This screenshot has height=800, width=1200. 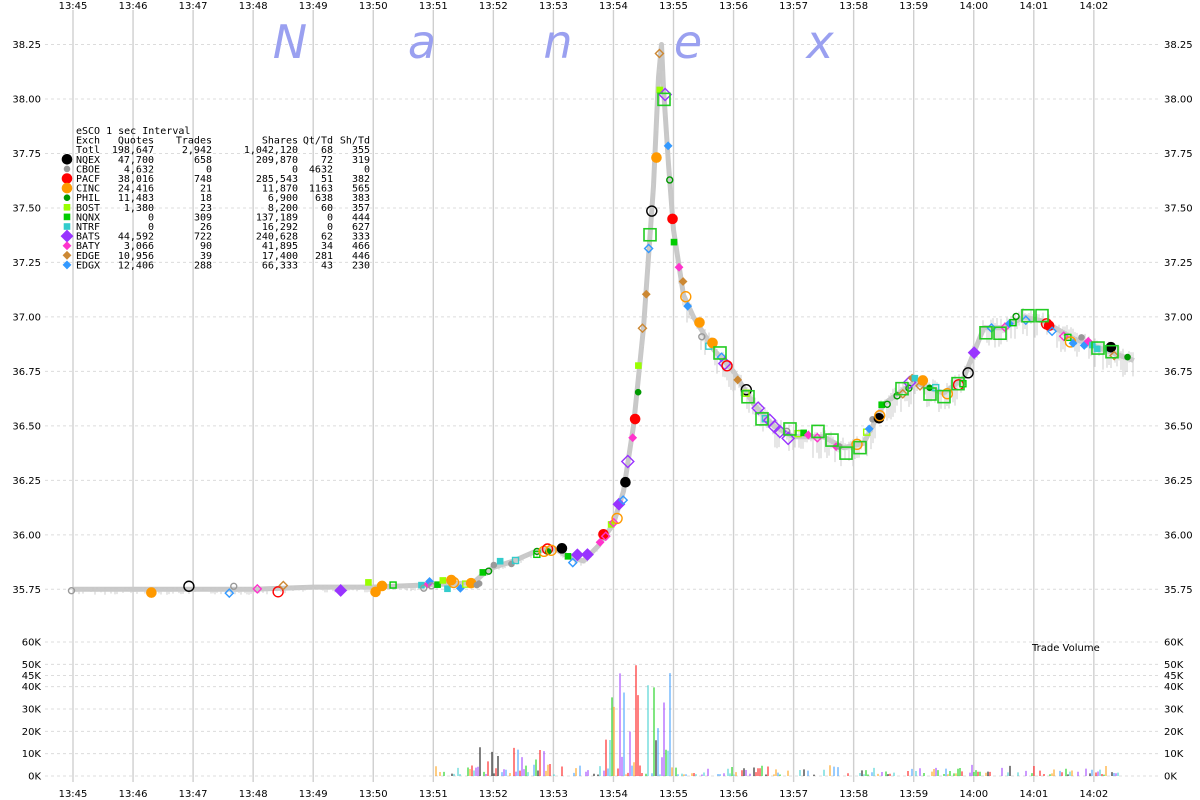 I want to click on legend-cell: 357, so click(x=361, y=208).